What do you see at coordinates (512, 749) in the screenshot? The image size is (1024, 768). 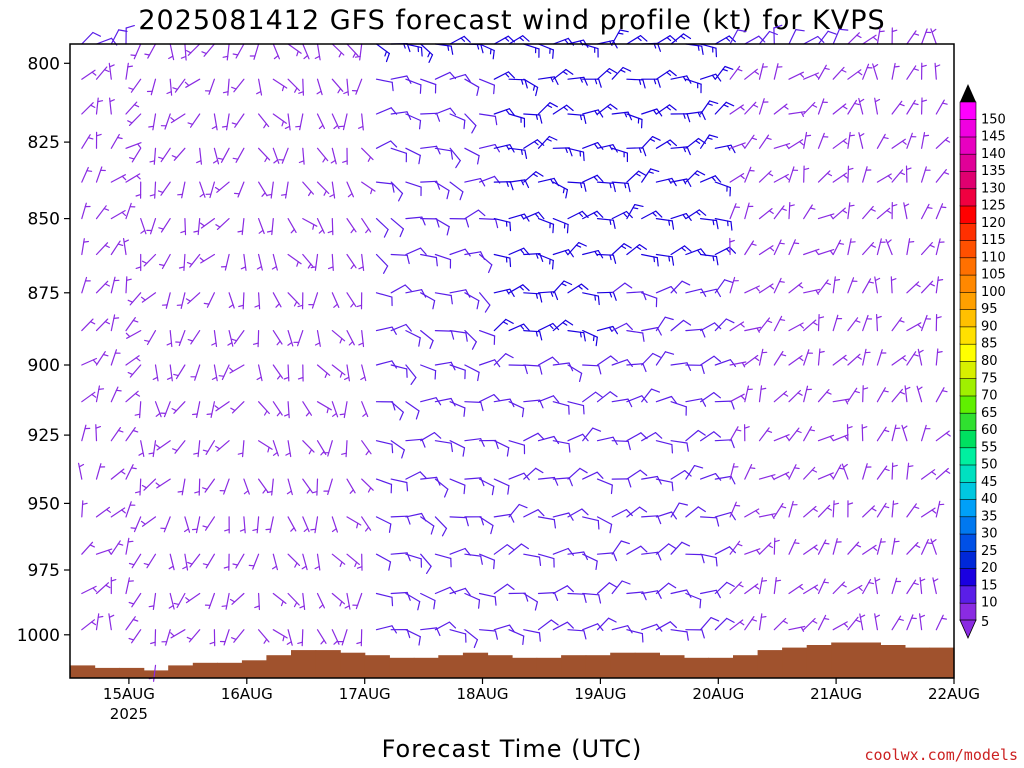 I see `x-axis-label: Forecast Time (UTC)` at bounding box center [512, 749].